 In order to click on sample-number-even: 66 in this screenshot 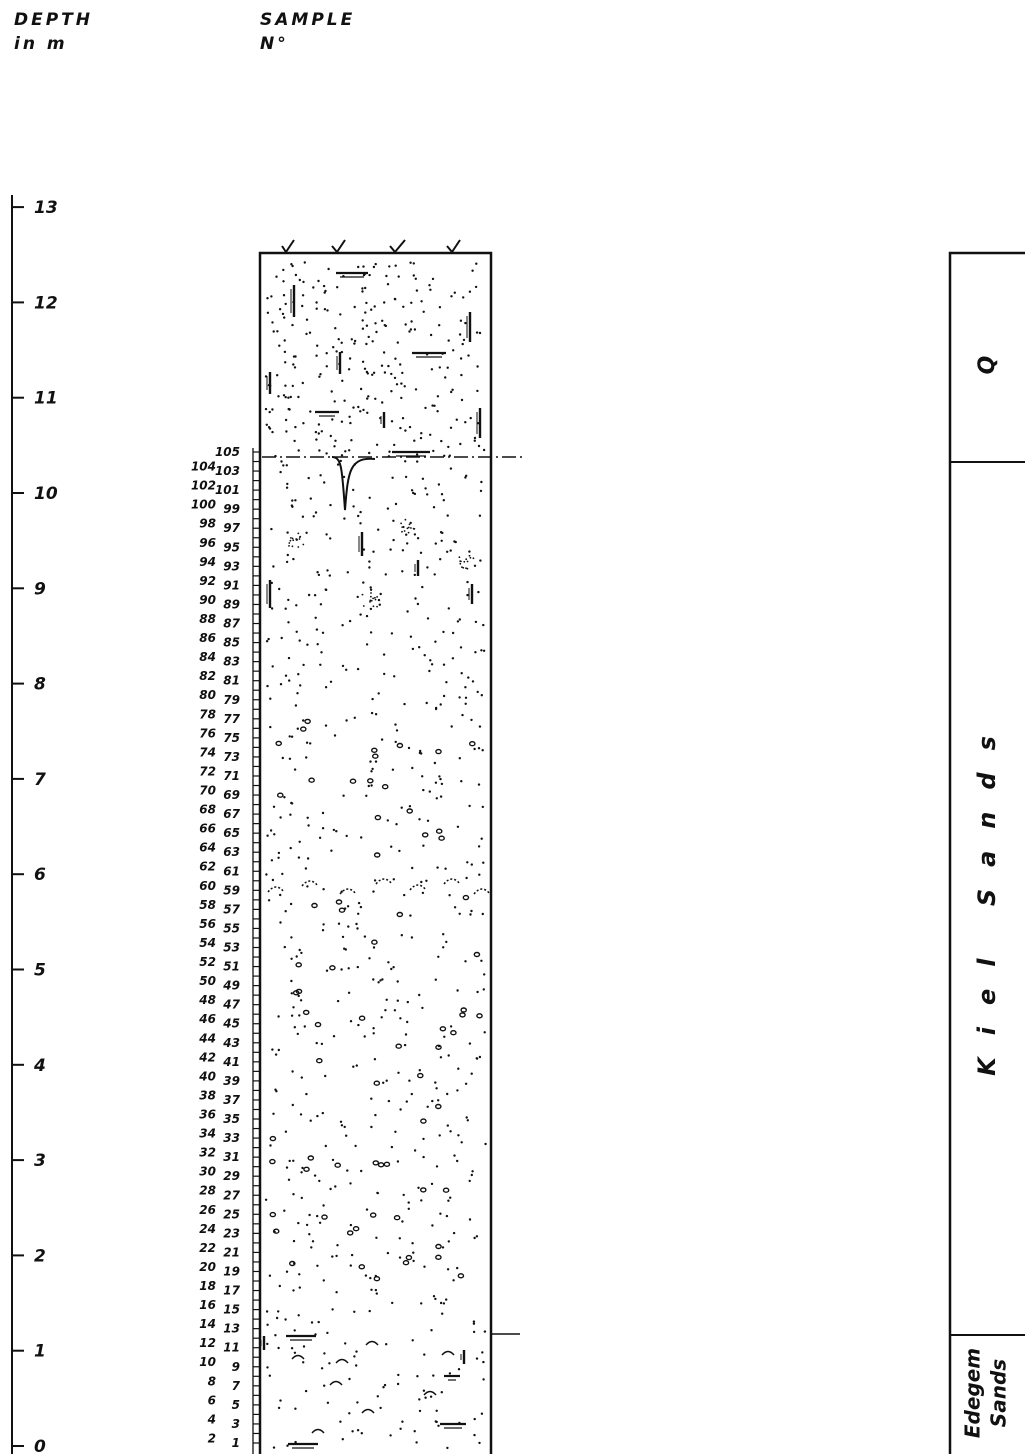, I will do `click(207, 829)`.